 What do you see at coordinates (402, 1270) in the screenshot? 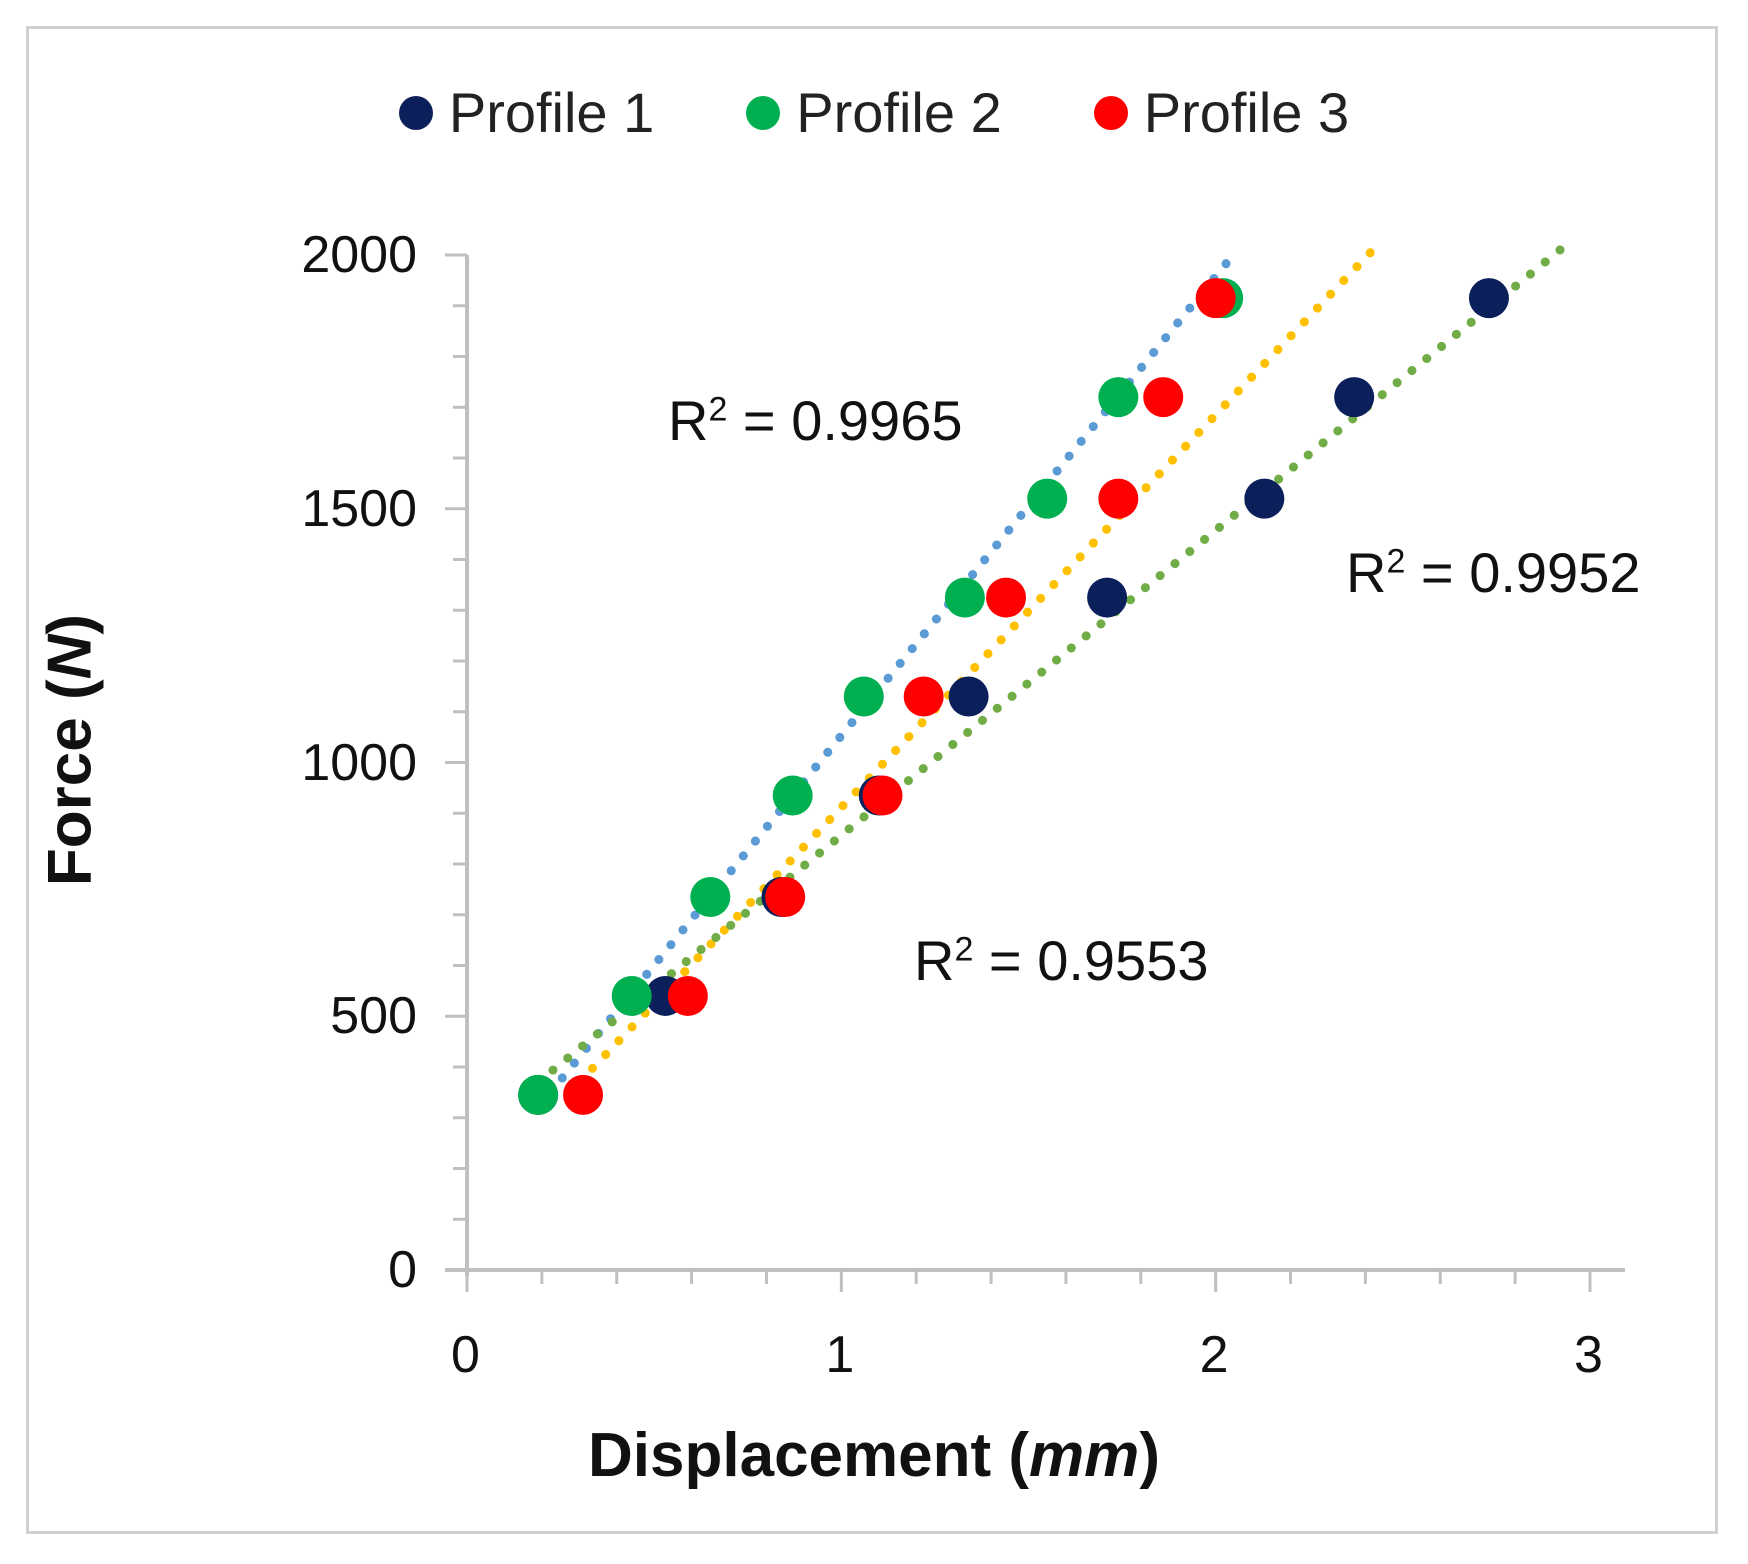
I see `y-tick-label: 0` at bounding box center [402, 1270].